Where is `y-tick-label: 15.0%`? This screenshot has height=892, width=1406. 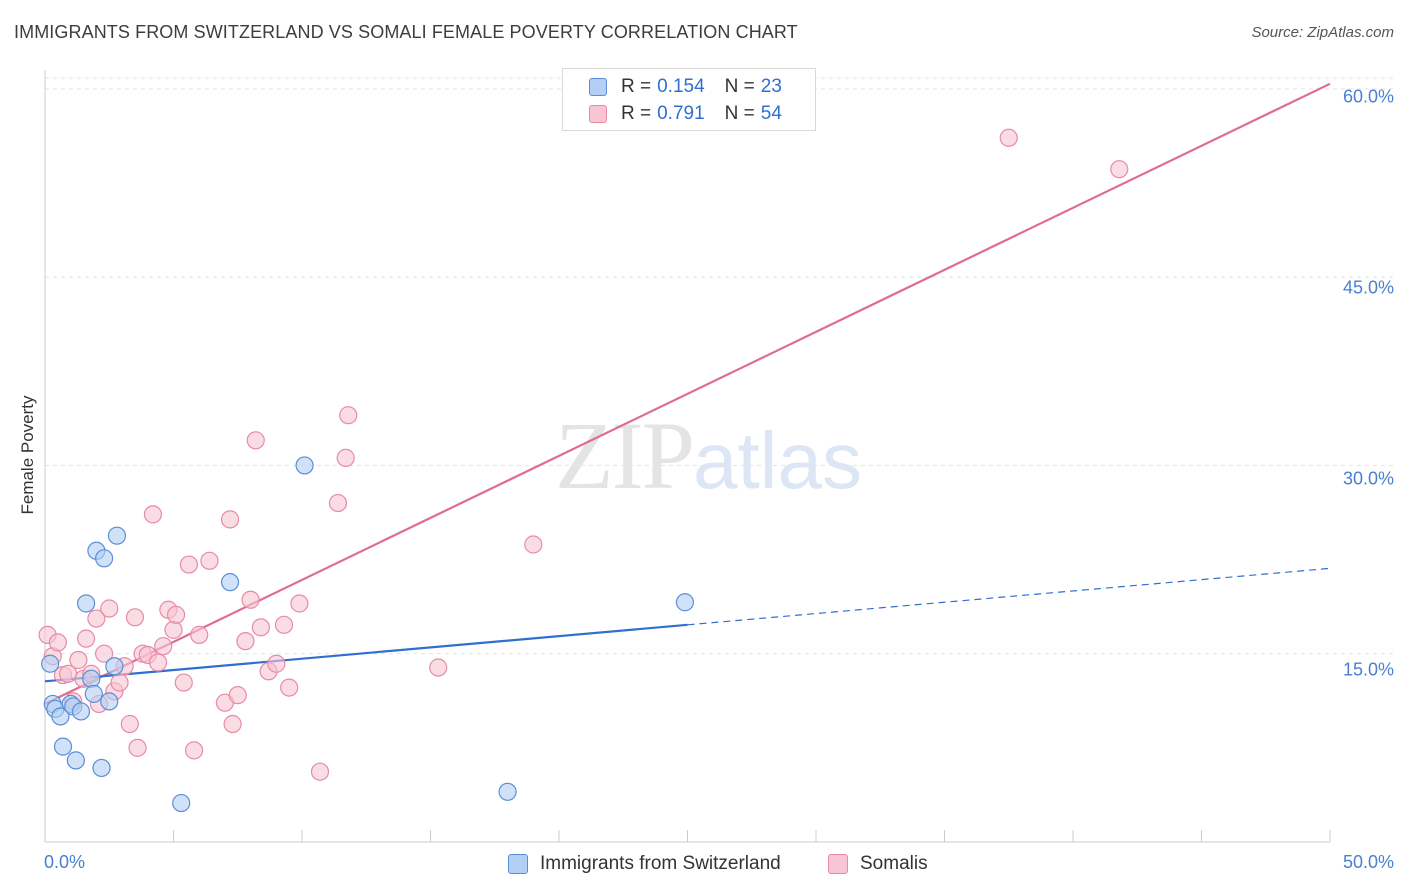 y-tick-label: 15.0% is located at coordinates (1368, 669).